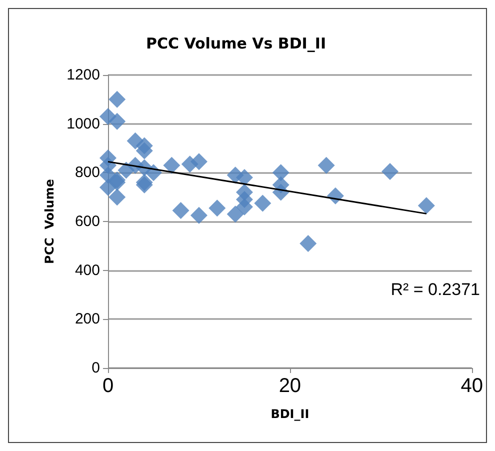  I want to click on y-tick-label: 200, so click(87, 319).